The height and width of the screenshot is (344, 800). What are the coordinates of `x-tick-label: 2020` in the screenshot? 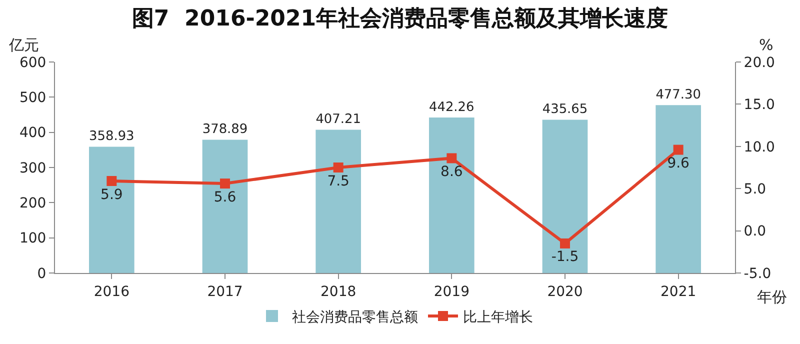 It's located at (565, 292).